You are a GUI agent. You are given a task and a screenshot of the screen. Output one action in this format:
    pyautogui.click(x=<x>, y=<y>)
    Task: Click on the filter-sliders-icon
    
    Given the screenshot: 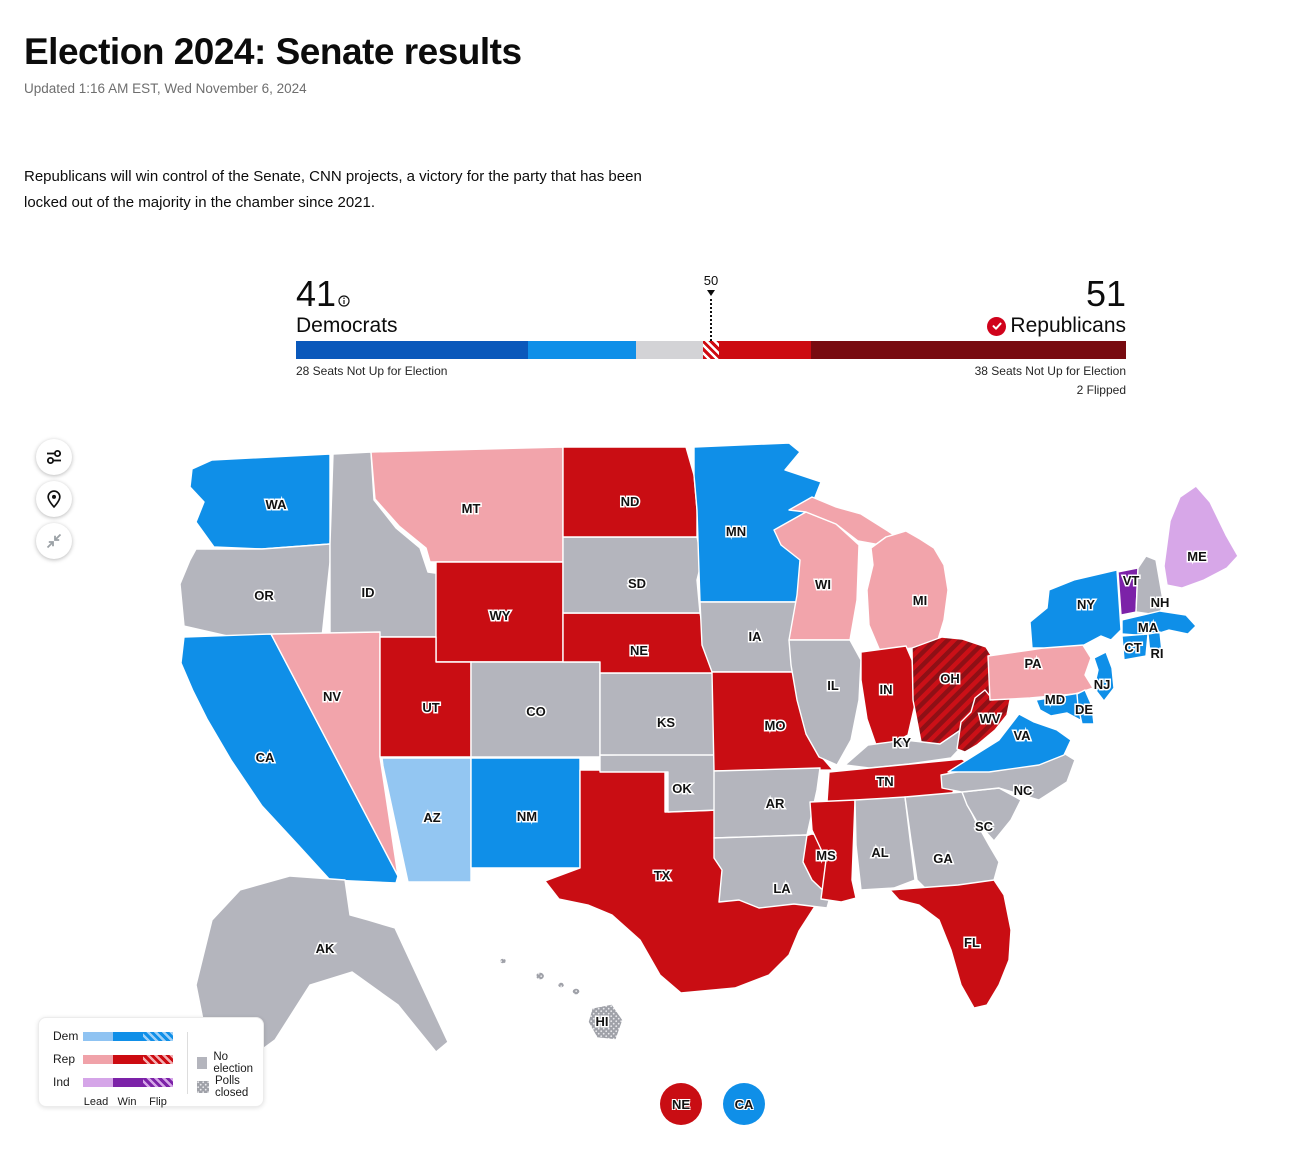 What is the action you would take?
    pyautogui.click(x=54, y=457)
    